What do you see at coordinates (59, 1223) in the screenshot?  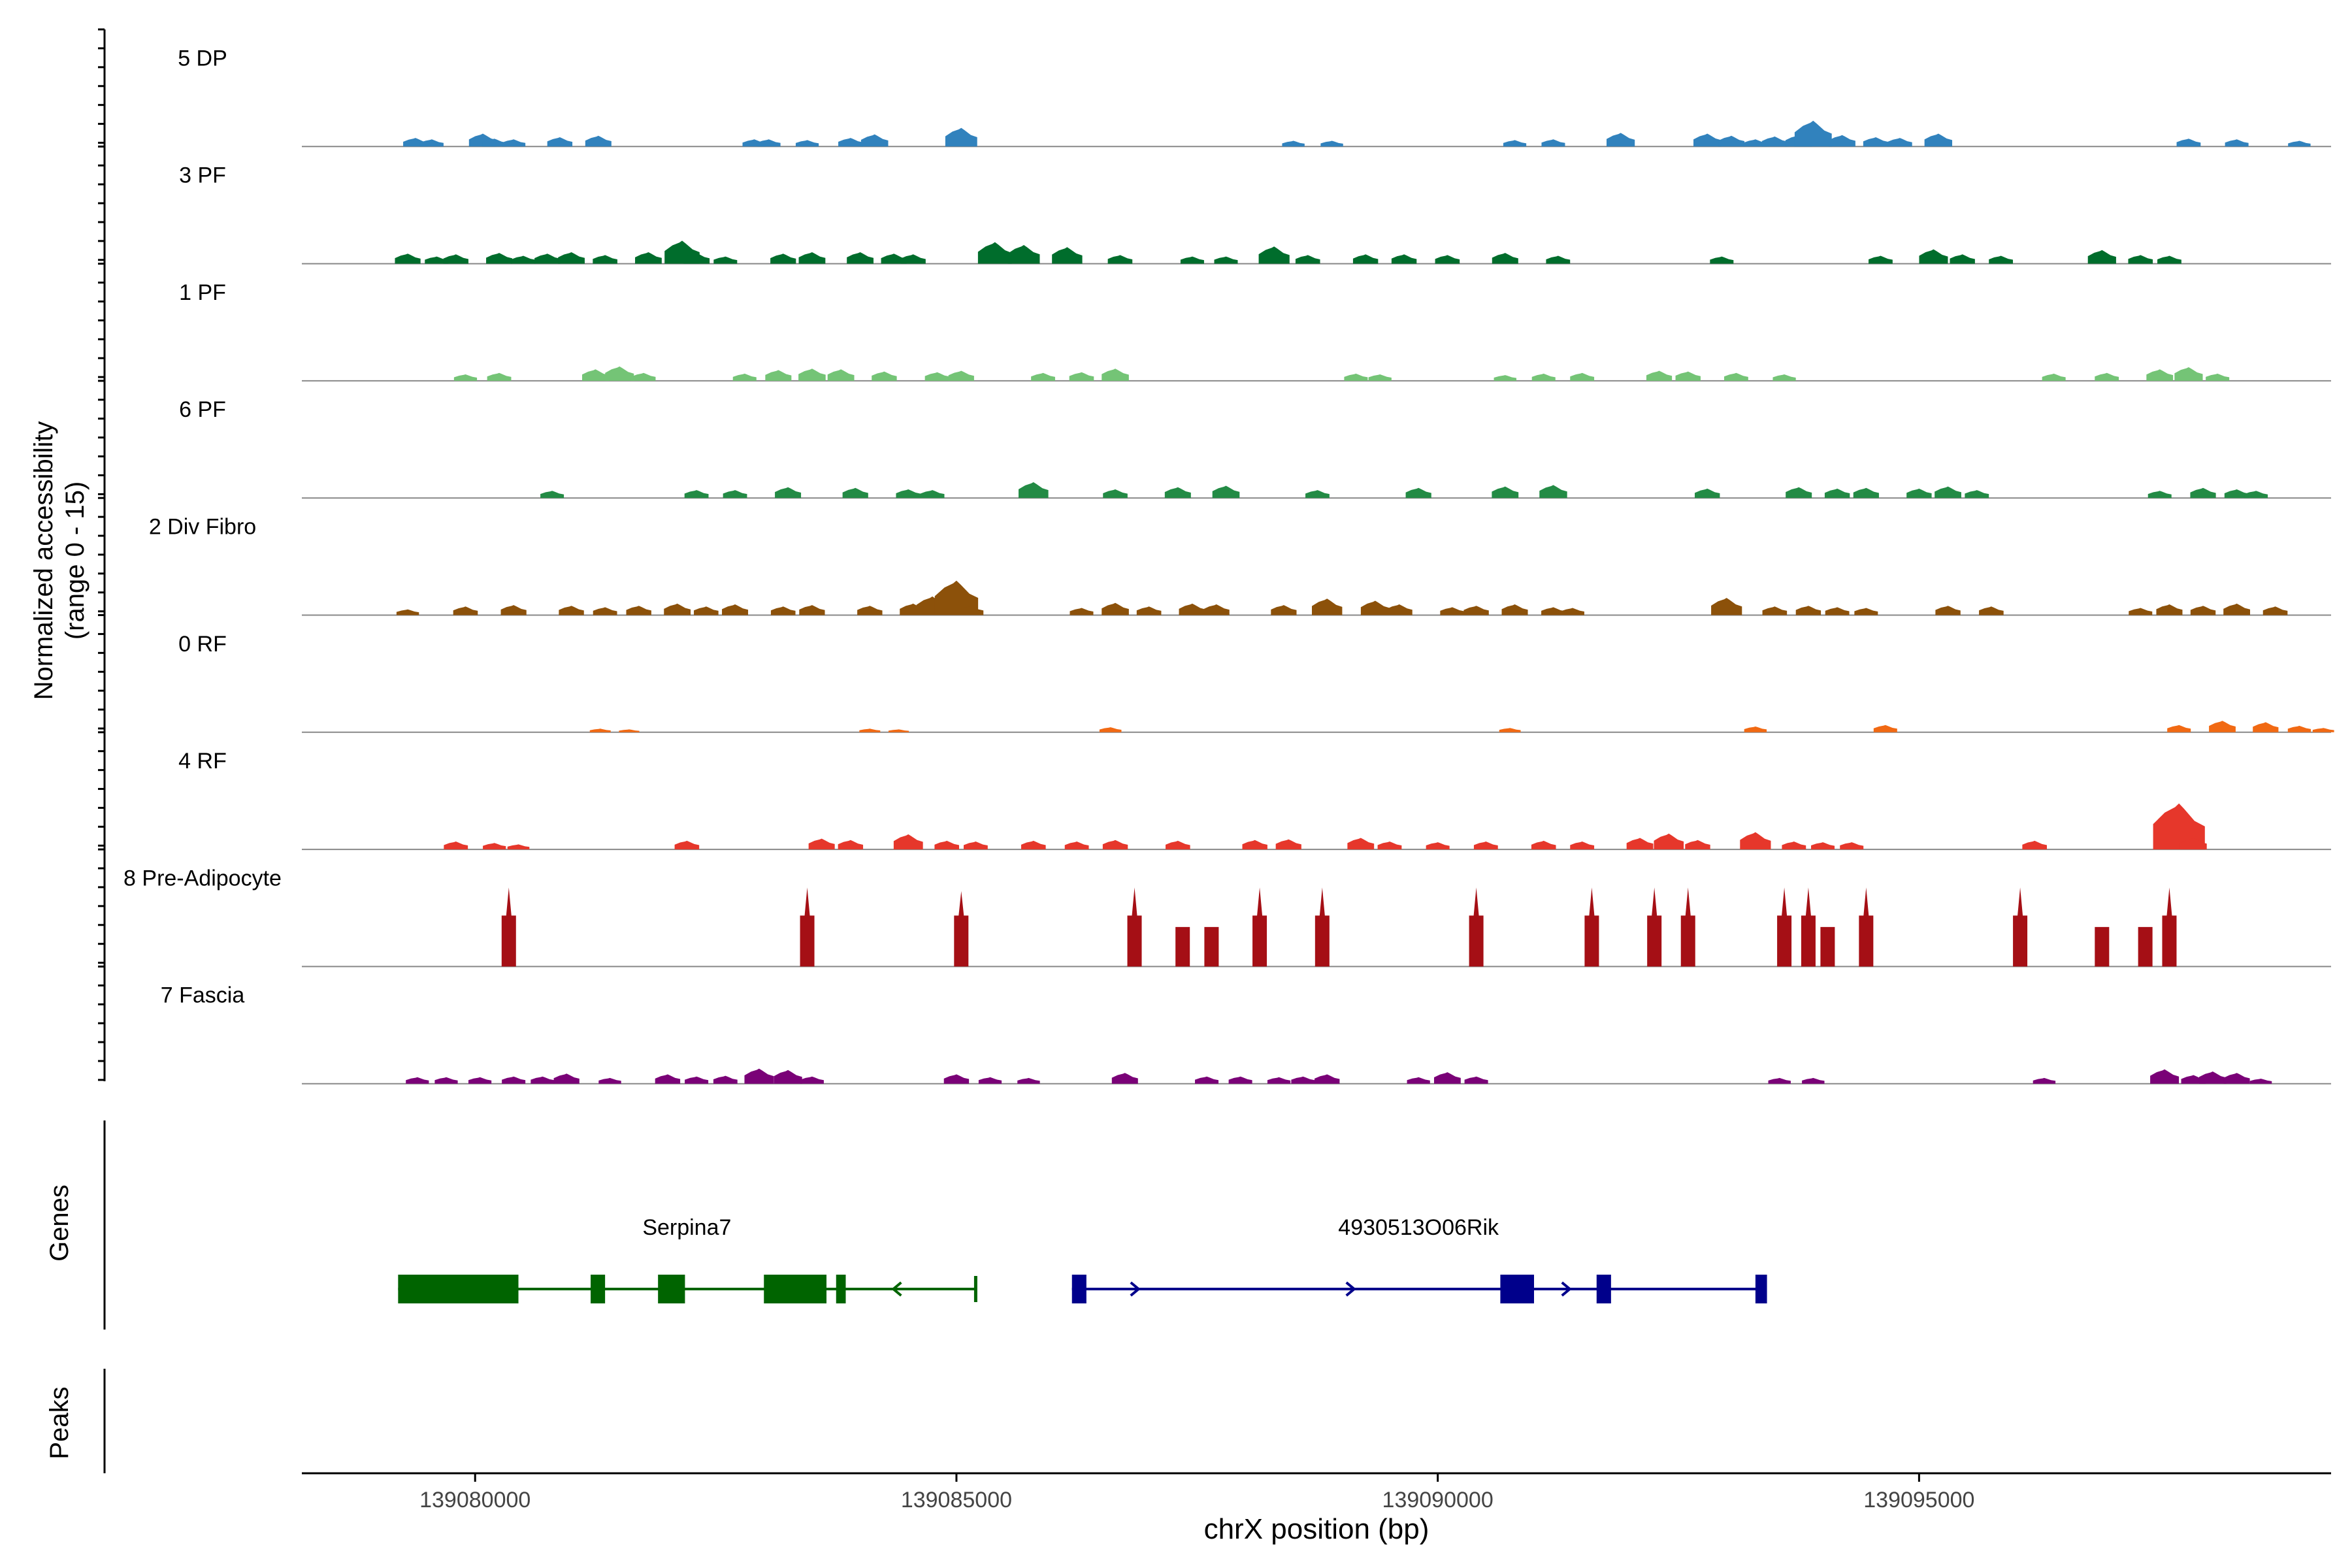 I see `genes-panel-label: Genes` at bounding box center [59, 1223].